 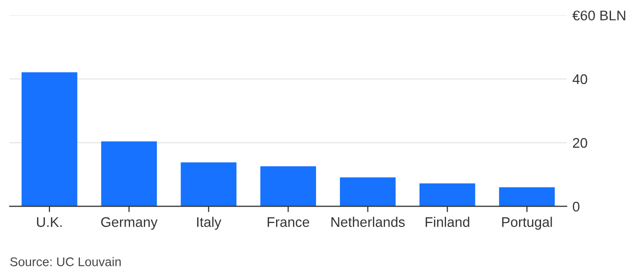 I want to click on y-tick-label: 0, so click(x=576, y=207).